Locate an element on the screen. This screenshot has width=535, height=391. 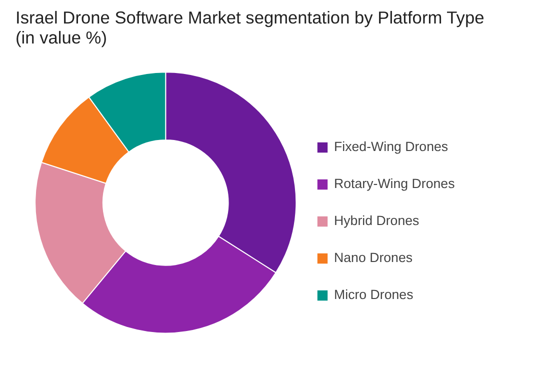
legend-label: Fixed-Wing Drones is located at coordinates (391, 146).